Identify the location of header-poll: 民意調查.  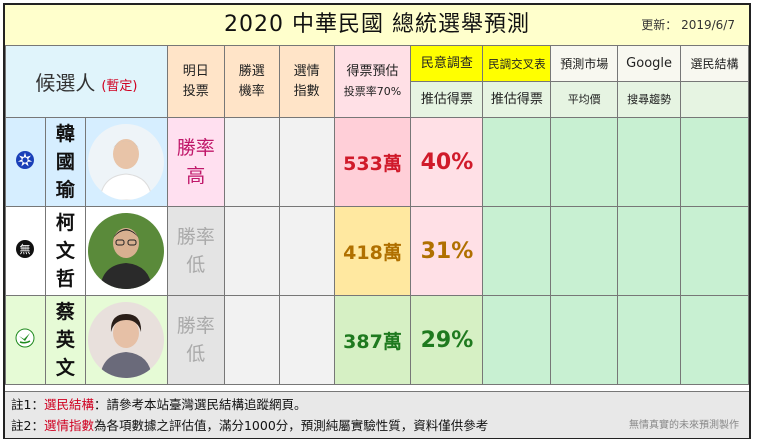
(447, 63).